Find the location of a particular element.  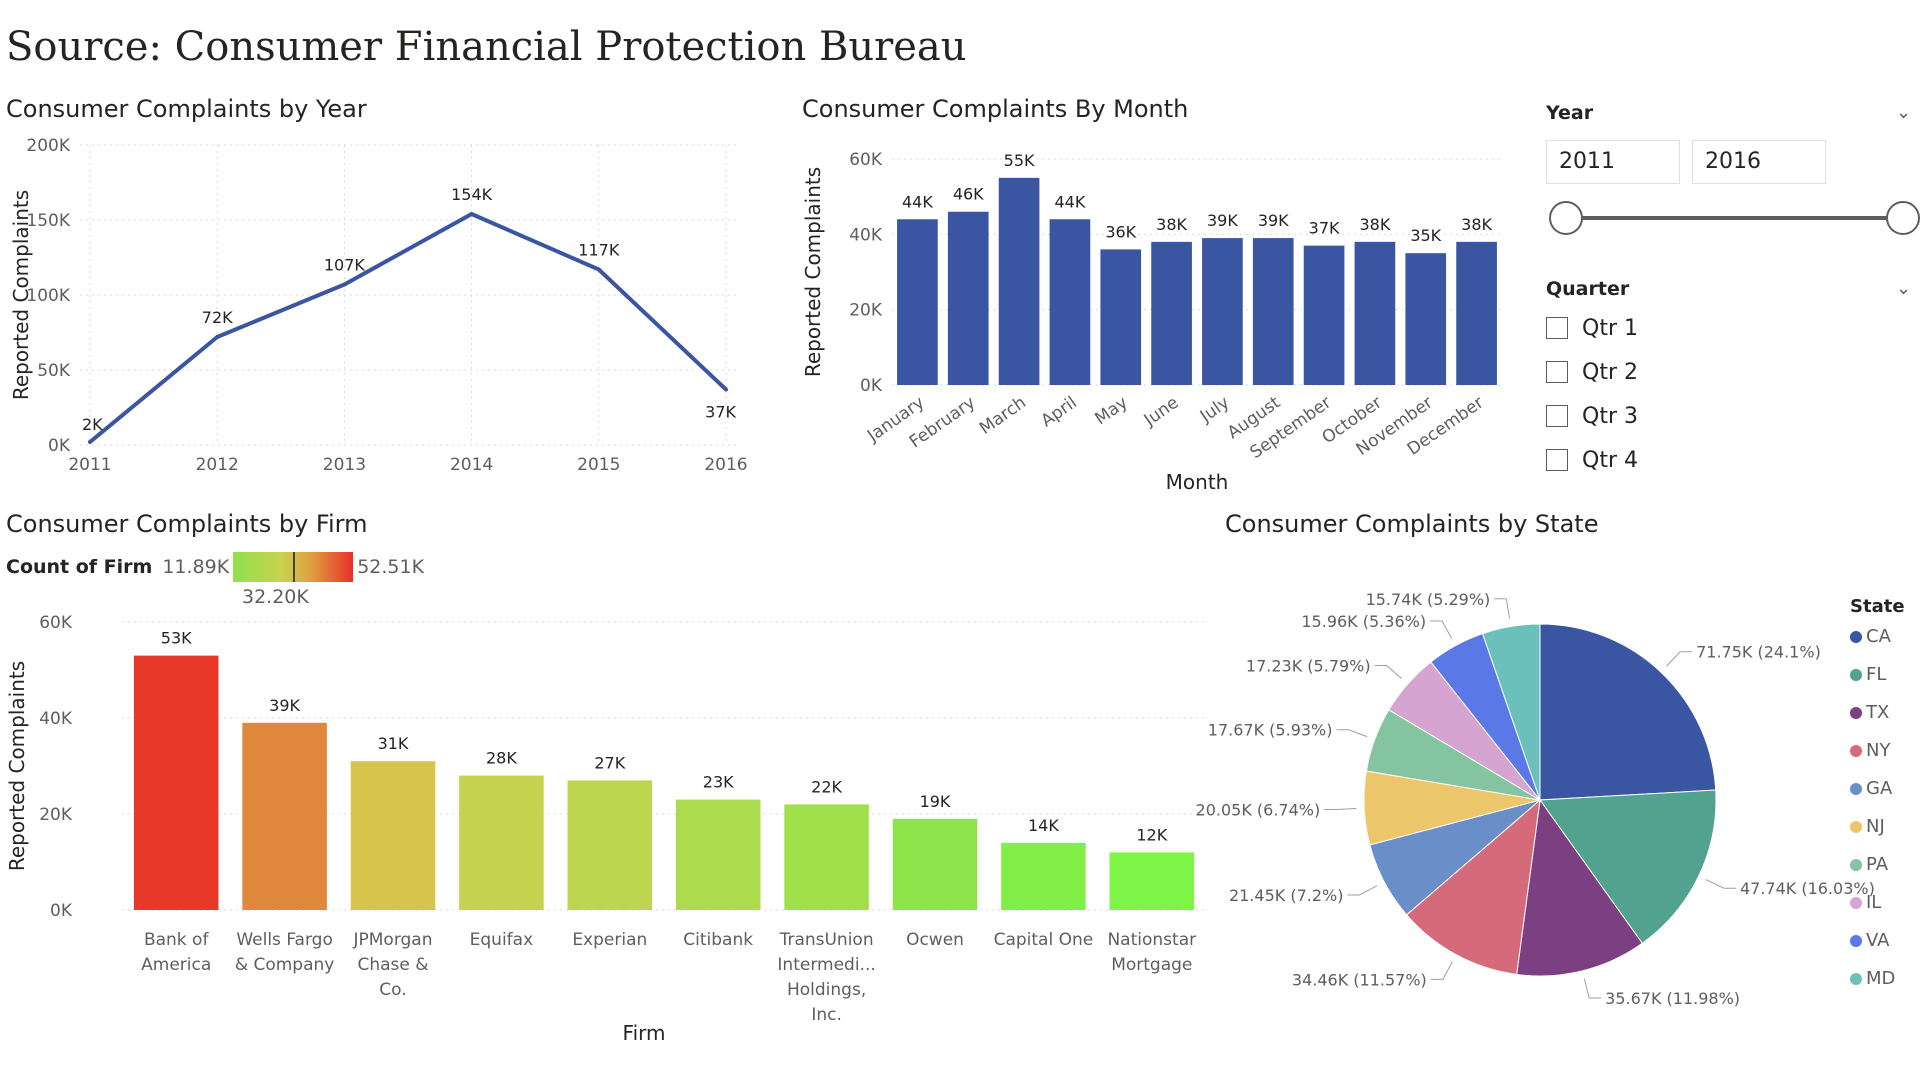

y-tick-label: 50K is located at coordinates (54, 371).